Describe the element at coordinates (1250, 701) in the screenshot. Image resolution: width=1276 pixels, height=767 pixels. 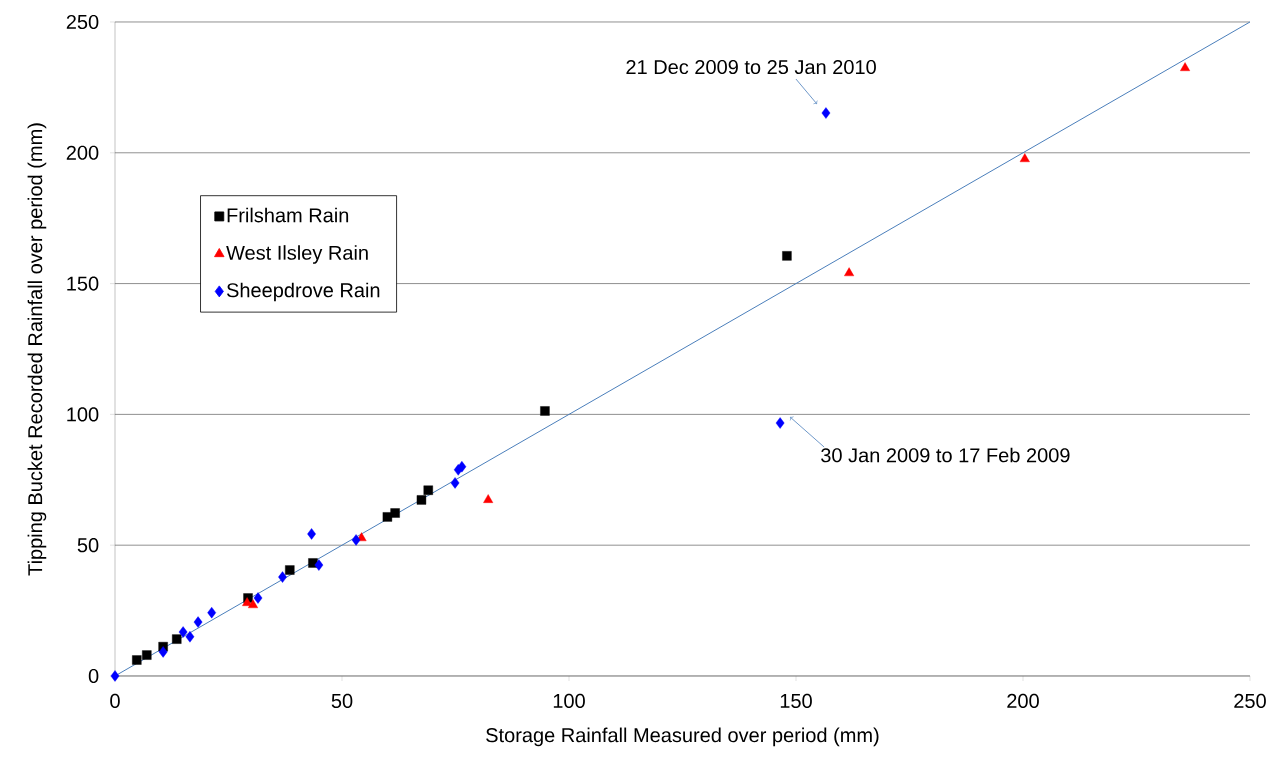
I see `x-tick-label: 250` at that location.